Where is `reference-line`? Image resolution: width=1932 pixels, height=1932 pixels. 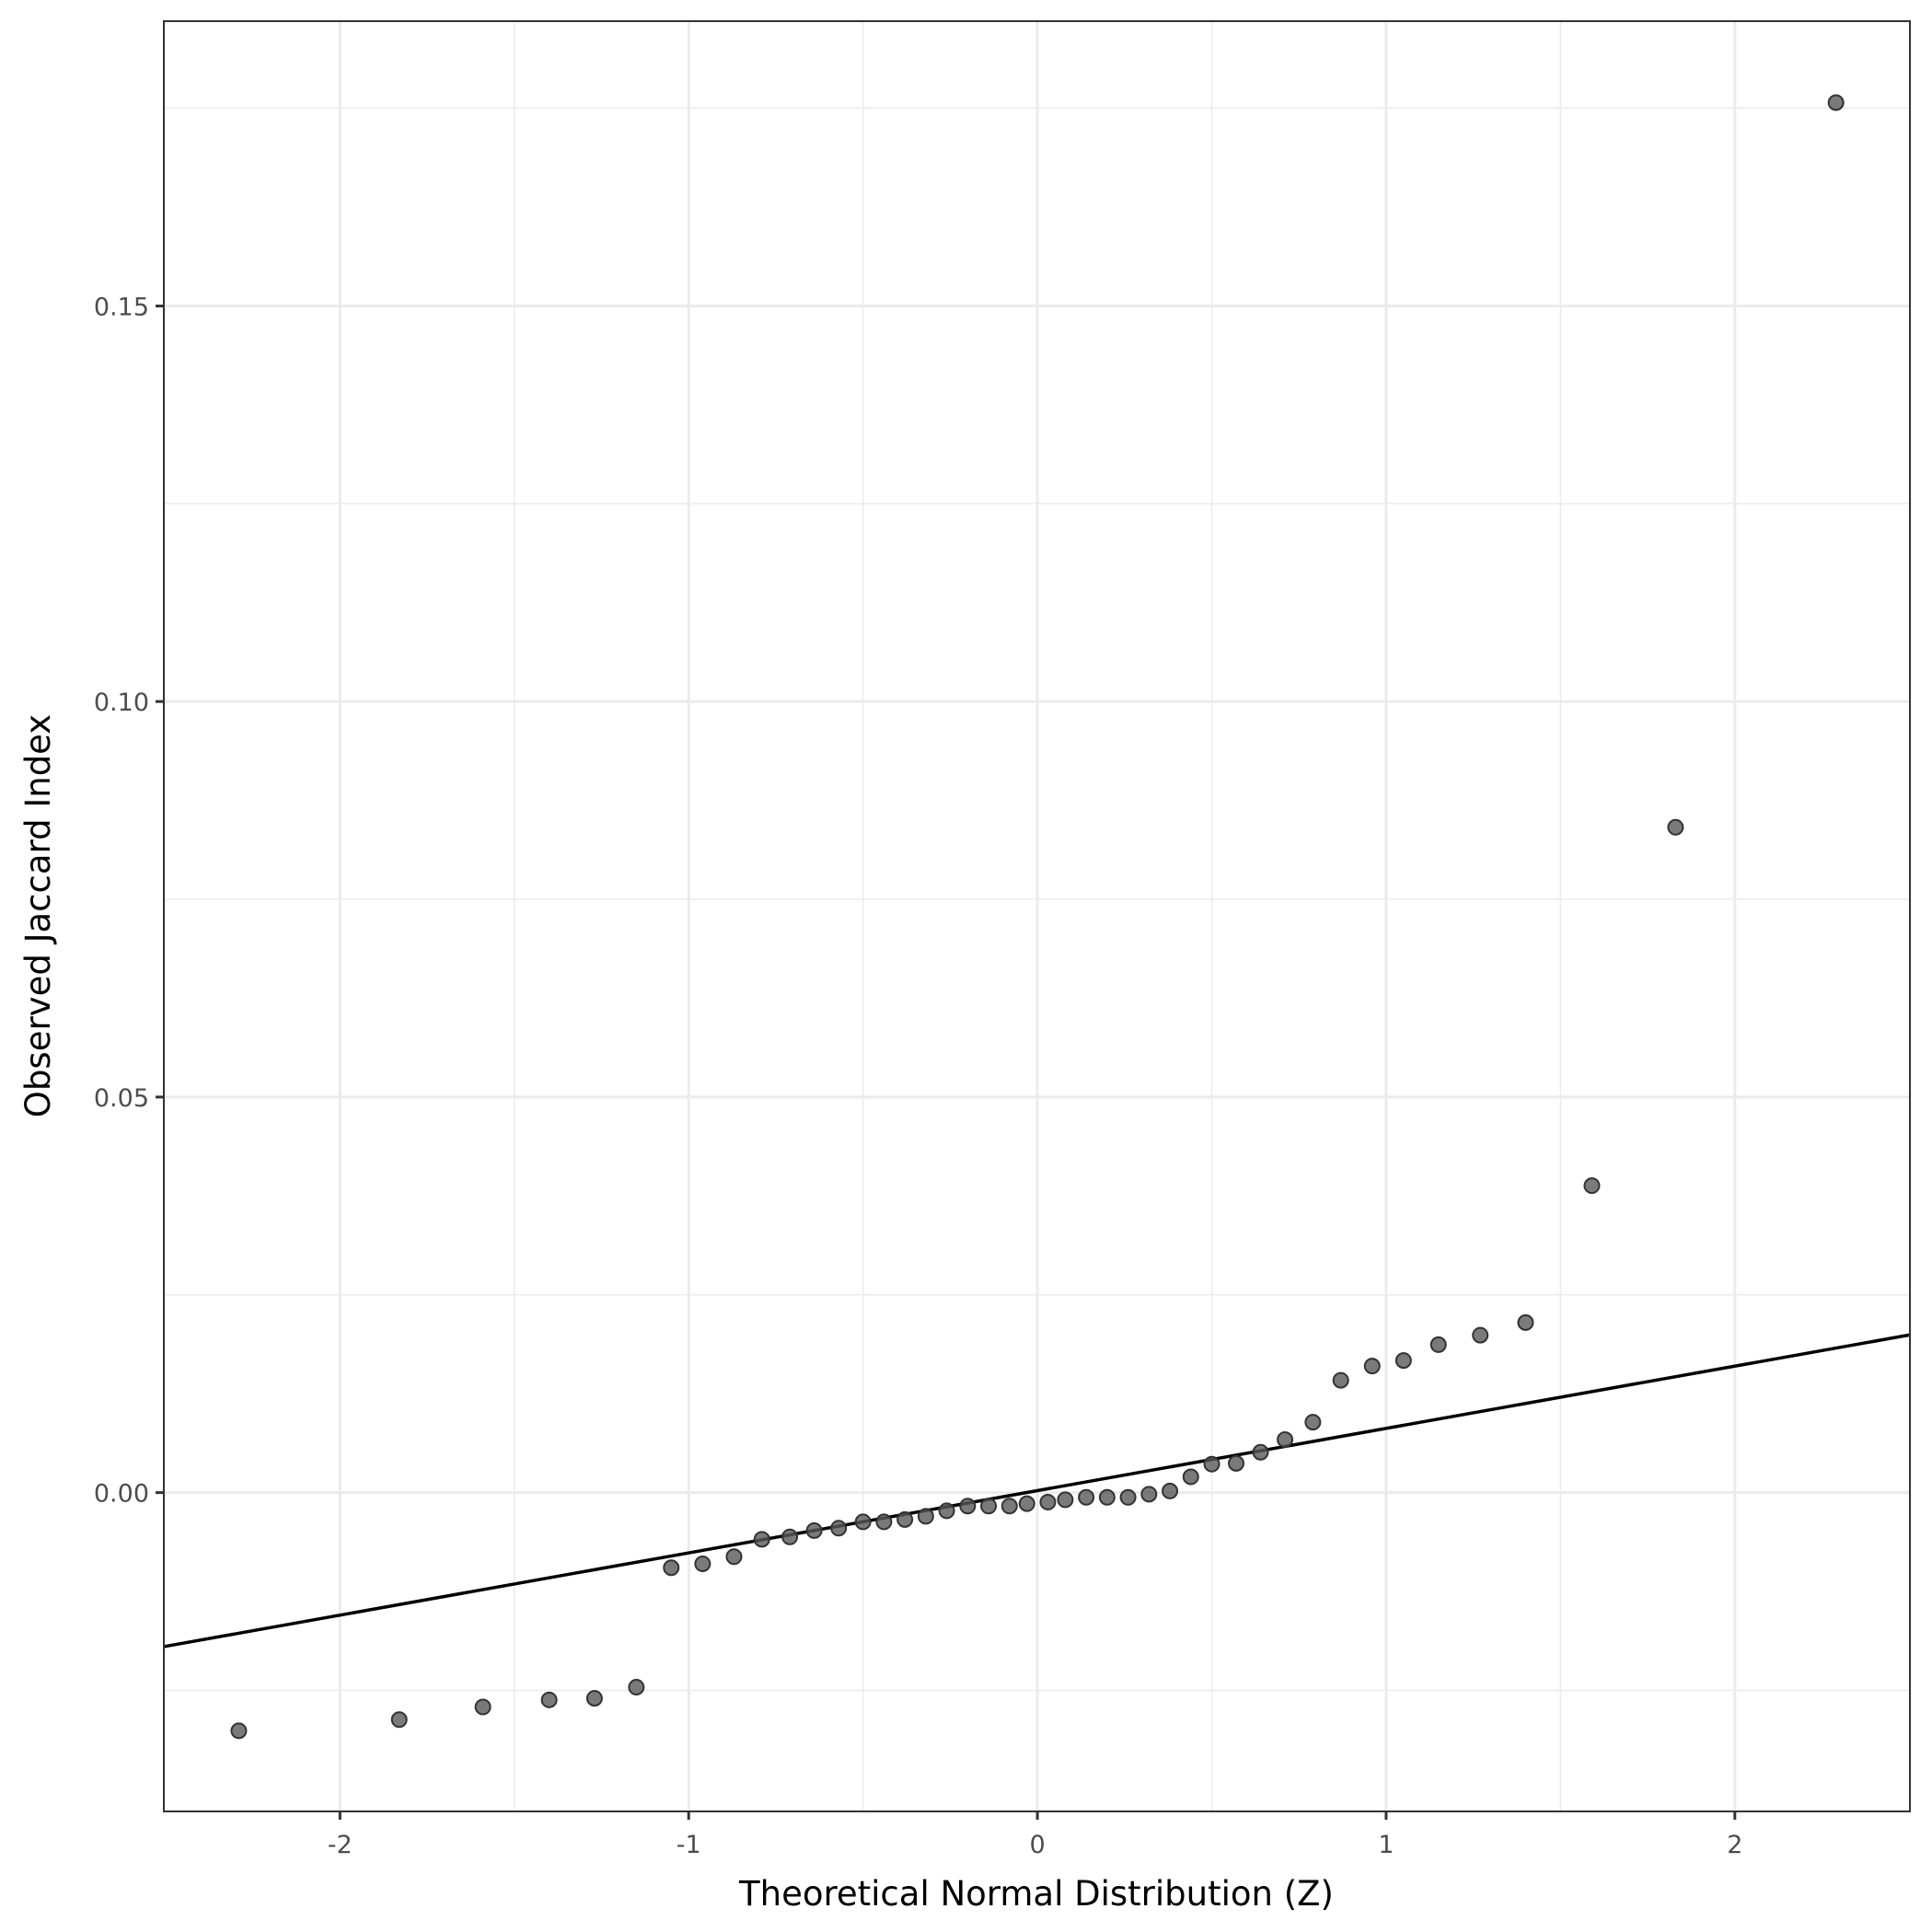
reference-line is located at coordinates (1037, 1491).